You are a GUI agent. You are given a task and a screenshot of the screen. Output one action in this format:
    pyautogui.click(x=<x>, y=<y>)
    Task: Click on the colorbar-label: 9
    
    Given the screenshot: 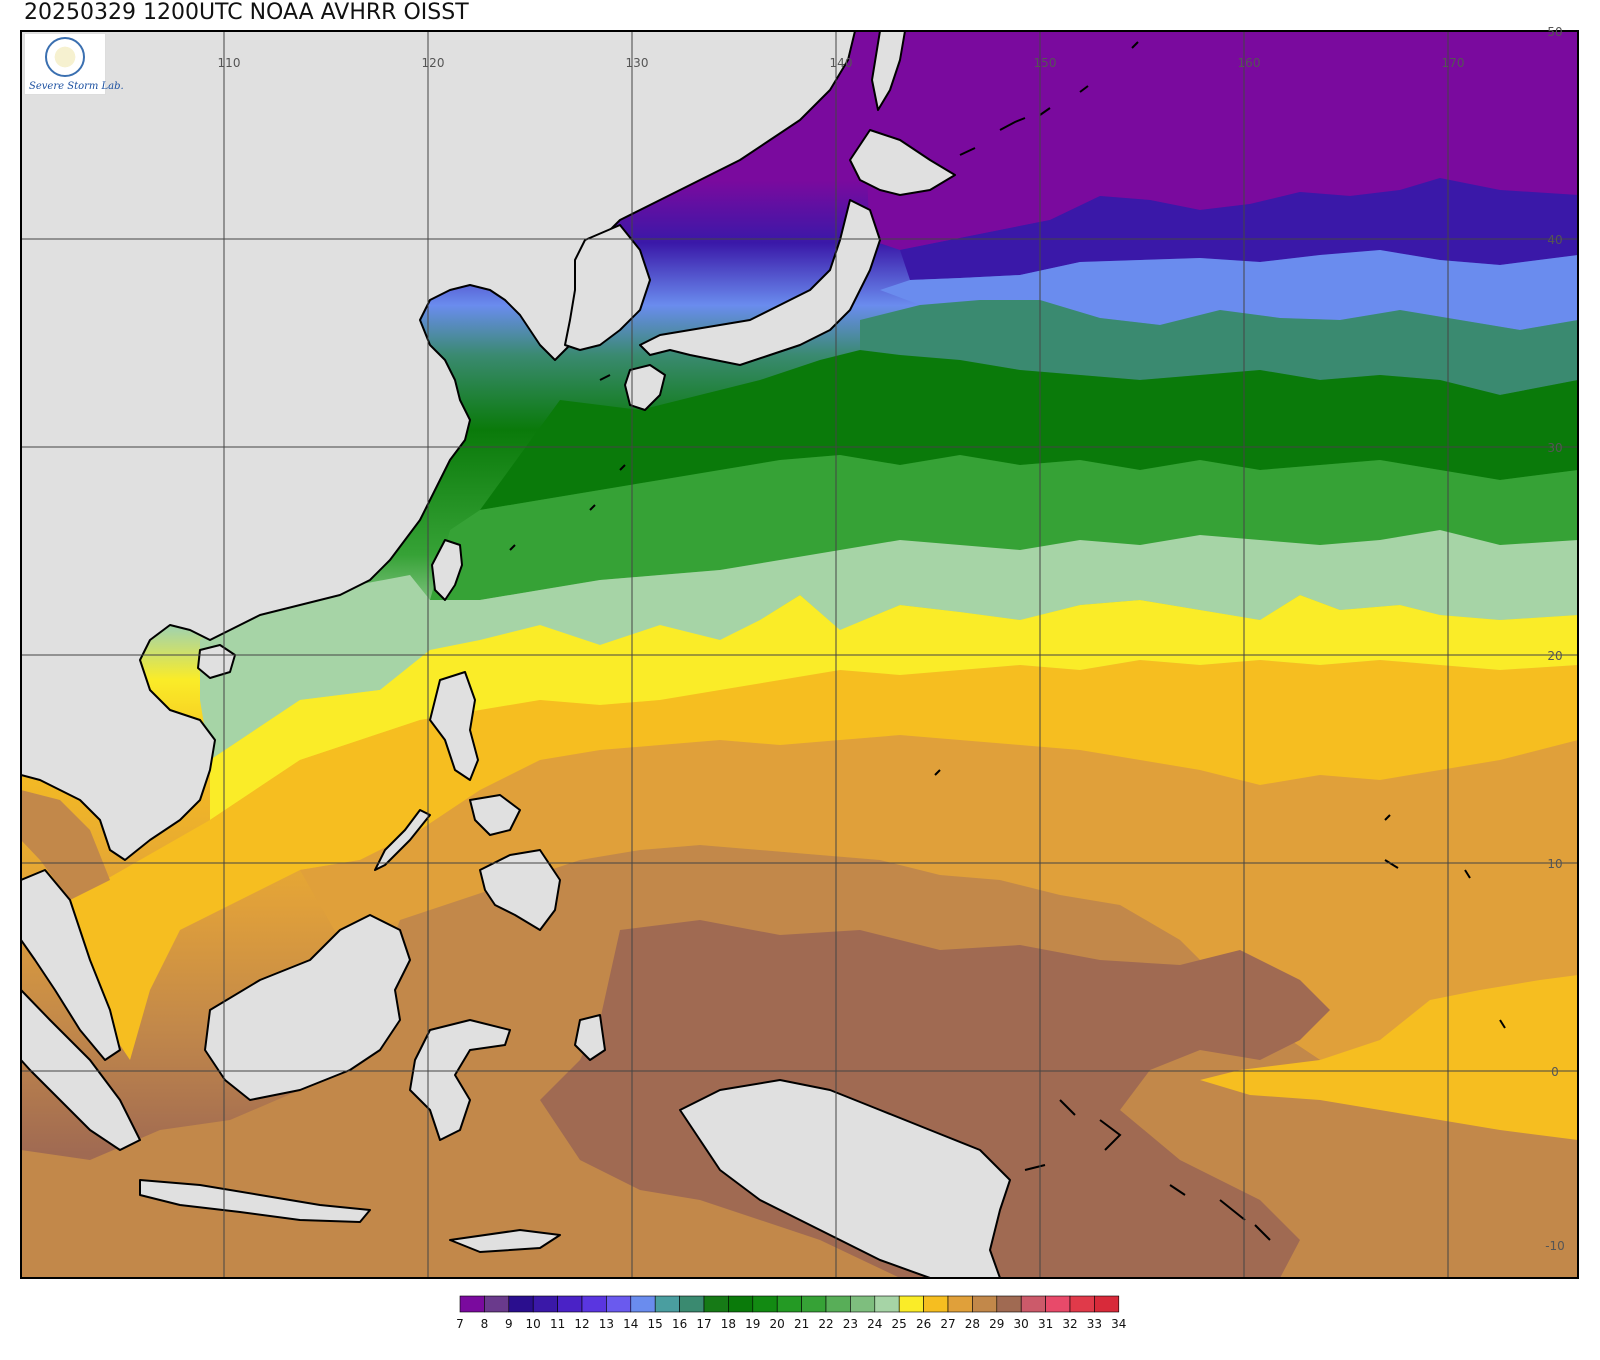 What is the action you would take?
    pyautogui.click(x=509, y=1324)
    